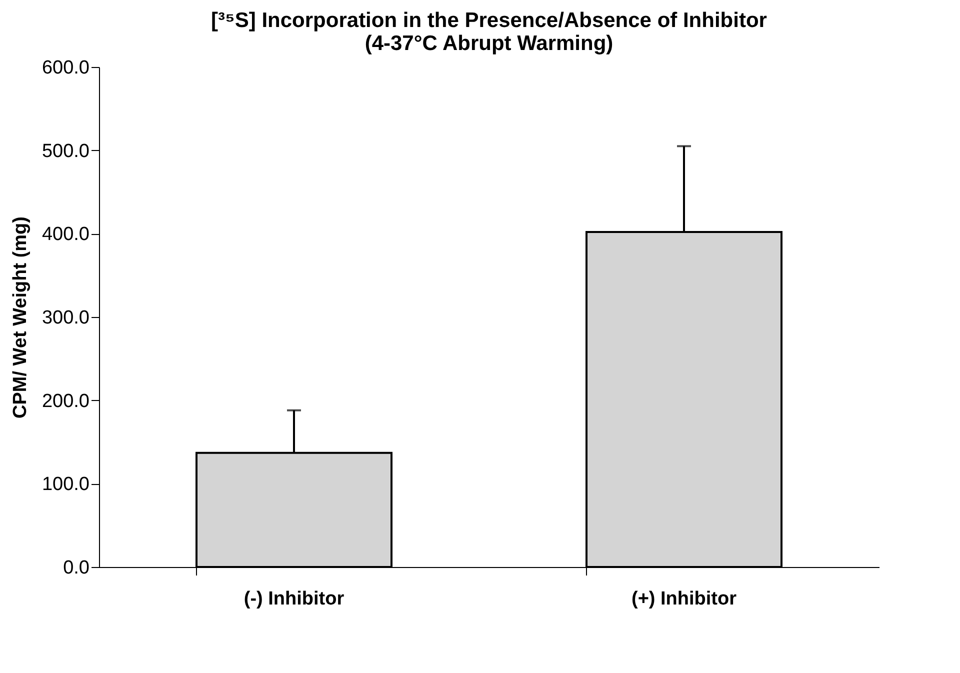 This screenshot has height=673, width=960. What do you see at coordinates (66, 485) in the screenshot?
I see `y-tick-label: 100.0` at bounding box center [66, 485].